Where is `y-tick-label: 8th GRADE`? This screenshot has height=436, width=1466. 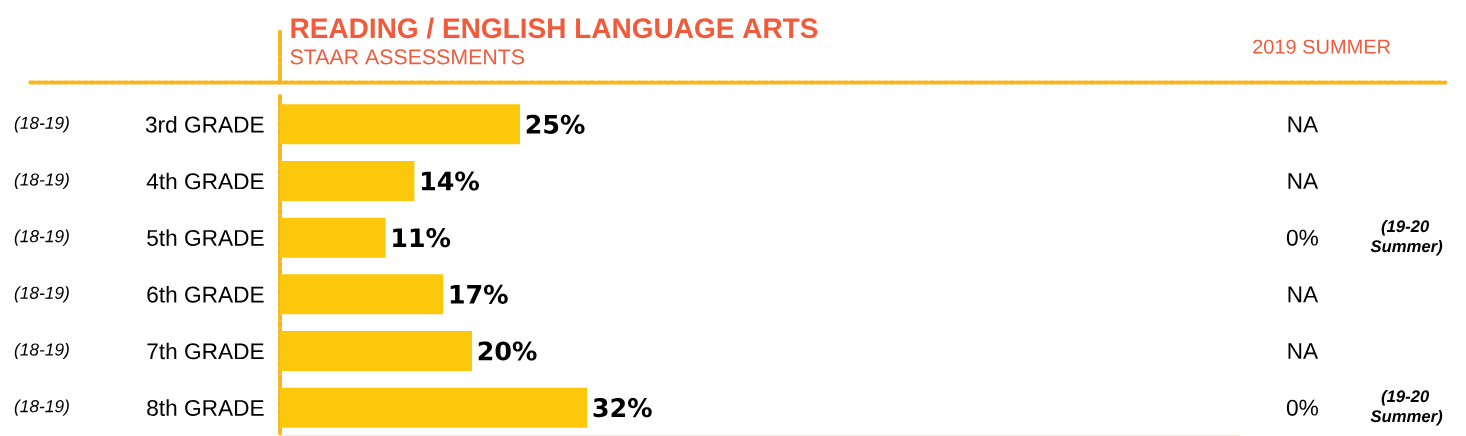
y-tick-label: 8th GRADE is located at coordinates (205, 407).